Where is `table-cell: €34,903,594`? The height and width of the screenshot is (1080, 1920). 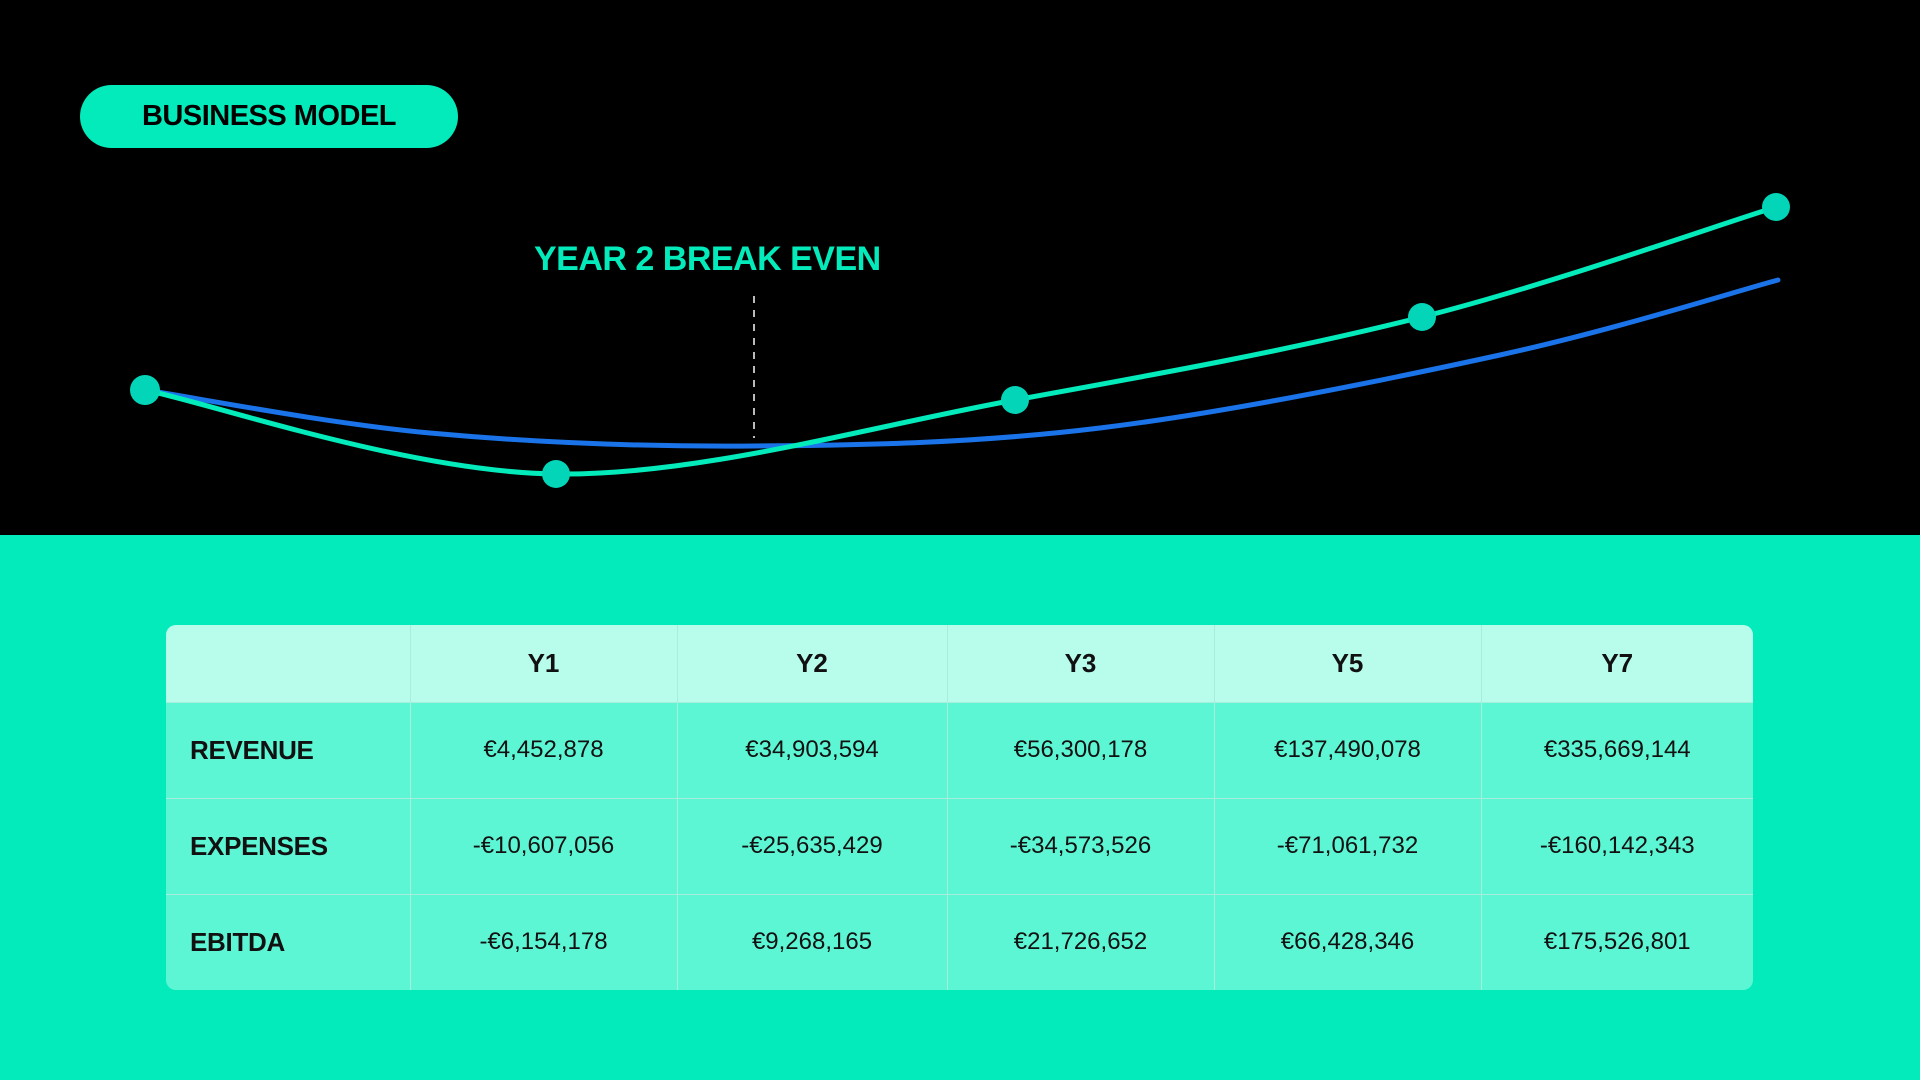
table-cell: €34,903,594 is located at coordinates (812, 750).